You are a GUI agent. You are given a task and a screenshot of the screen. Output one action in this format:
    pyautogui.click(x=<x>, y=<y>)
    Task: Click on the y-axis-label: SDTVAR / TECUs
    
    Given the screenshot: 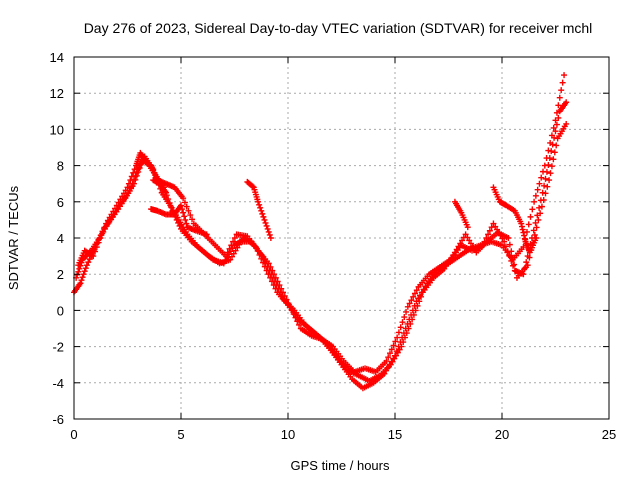 What is the action you would take?
    pyautogui.click(x=13, y=237)
    